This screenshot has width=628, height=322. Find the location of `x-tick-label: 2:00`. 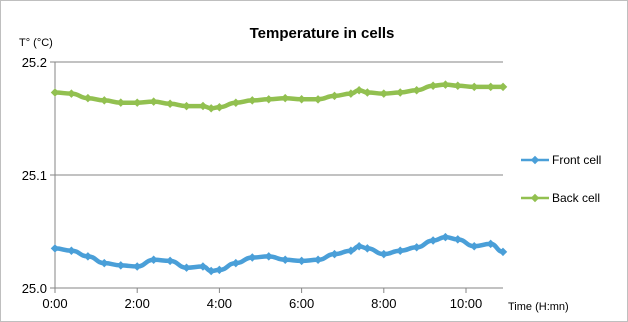

x-tick-label: 2:00 is located at coordinates (137, 303).